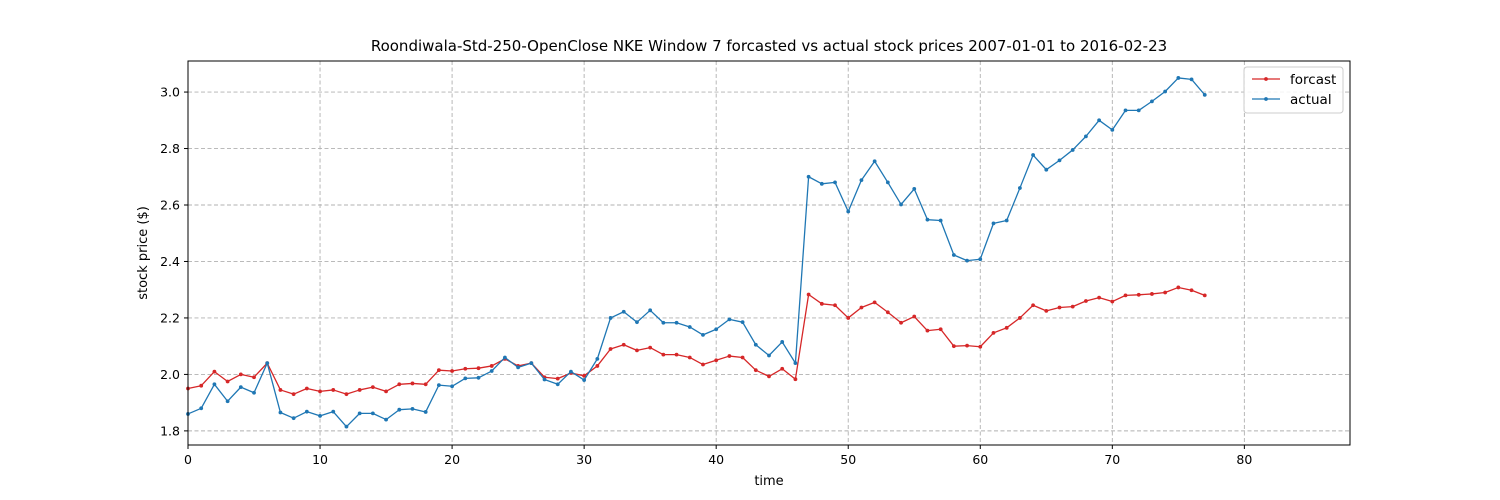 The image size is (1500, 500). I want to click on legend-label-actual: actual, so click(1311, 100).